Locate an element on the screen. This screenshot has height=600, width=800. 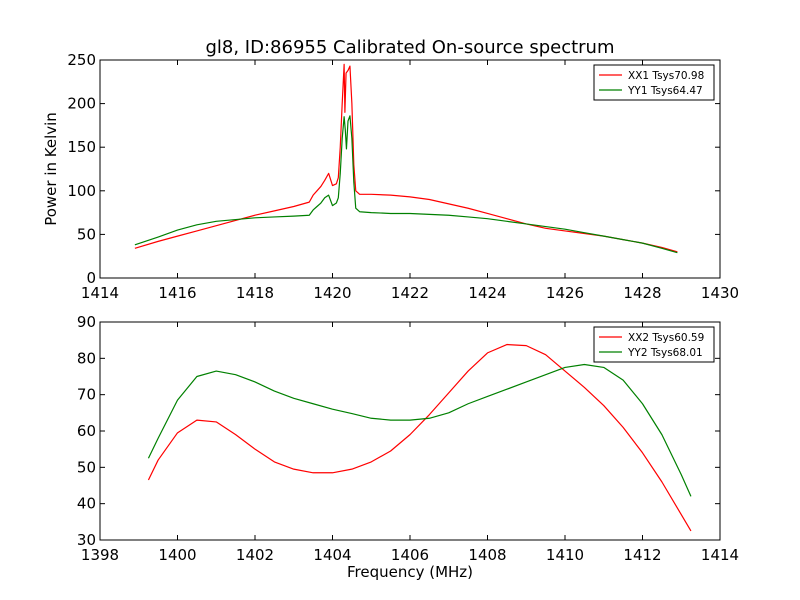
x-tick-label: 1402 is located at coordinates (255, 555).